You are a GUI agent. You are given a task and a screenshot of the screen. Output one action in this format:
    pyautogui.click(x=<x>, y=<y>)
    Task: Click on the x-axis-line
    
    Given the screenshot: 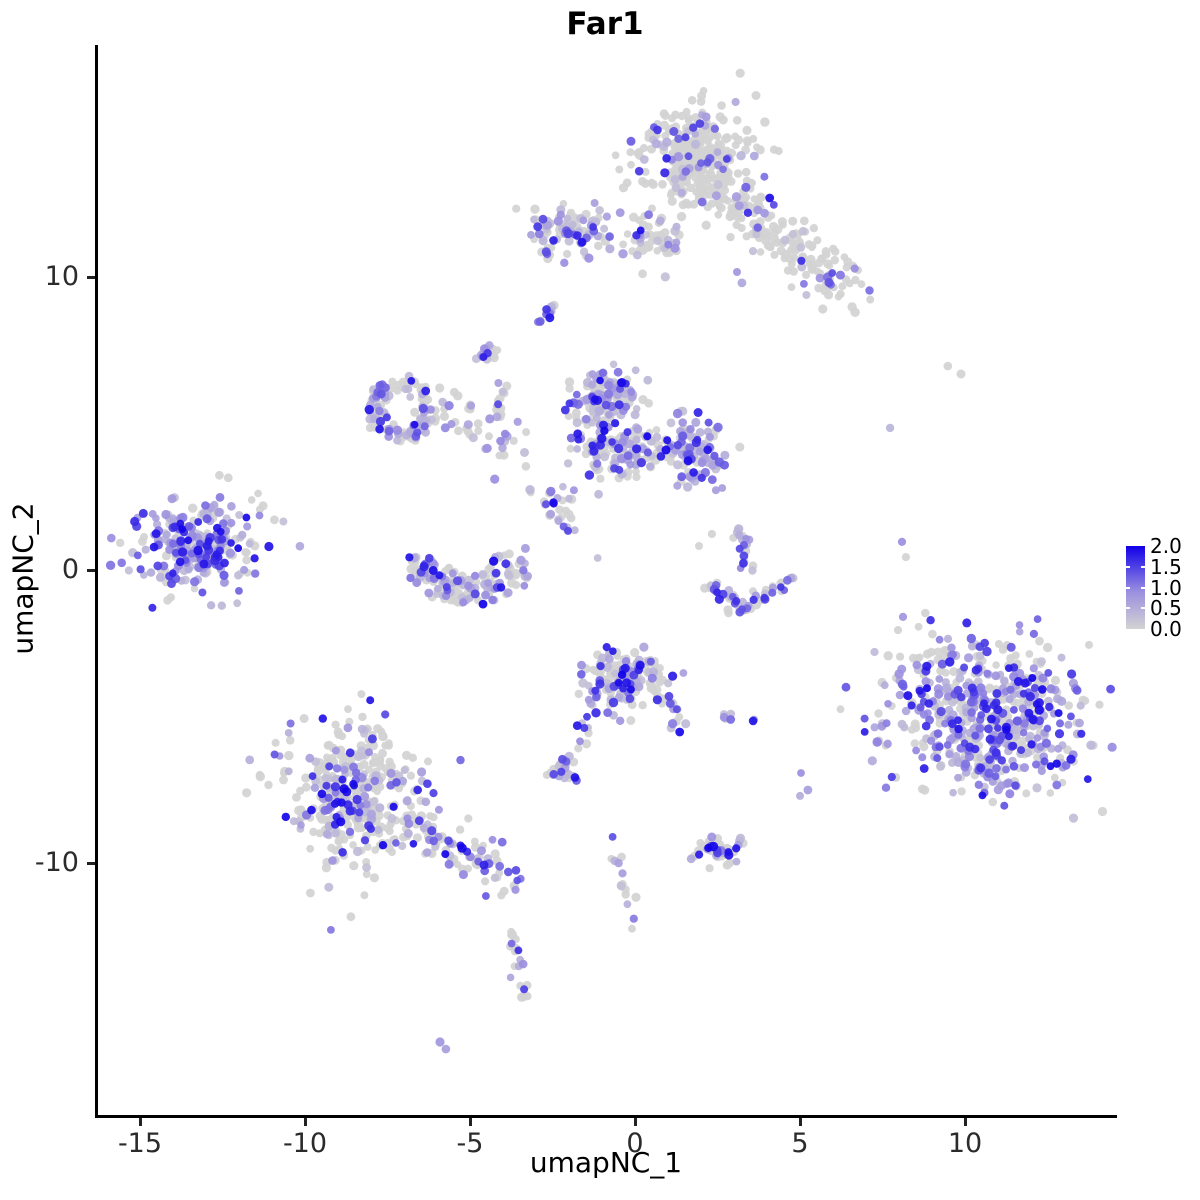 What is the action you would take?
    pyautogui.click(x=606, y=1116)
    